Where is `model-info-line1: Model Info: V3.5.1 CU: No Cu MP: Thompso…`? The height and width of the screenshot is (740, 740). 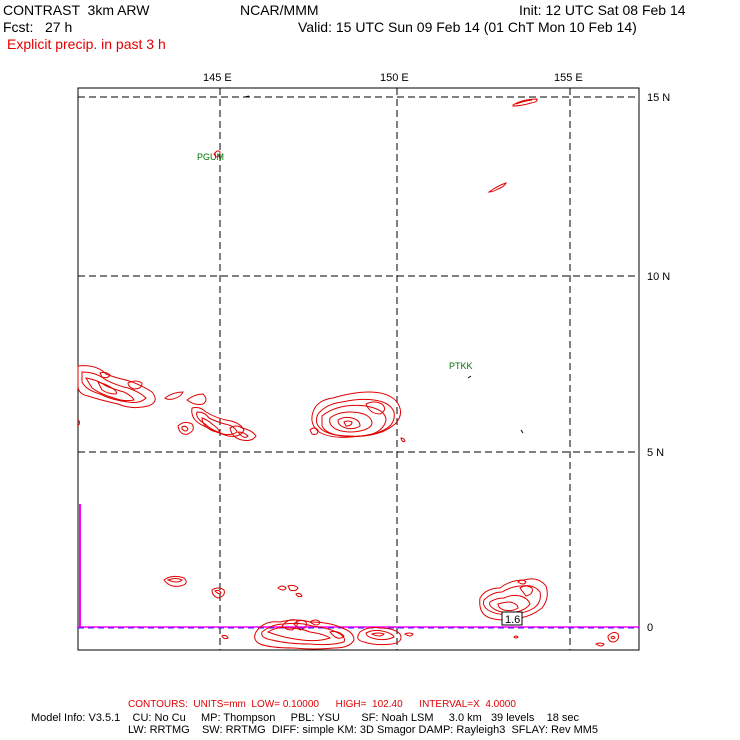 model-info-line1: Model Info: V3.5.1 CU: No Cu MP: Thompso… is located at coordinates (305, 718).